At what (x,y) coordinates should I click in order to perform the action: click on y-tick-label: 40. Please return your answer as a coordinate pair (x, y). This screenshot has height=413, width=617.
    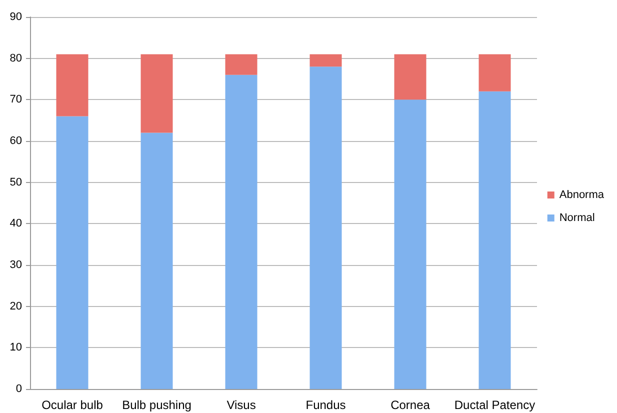
    Looking at the image, I should click on (16, 224).